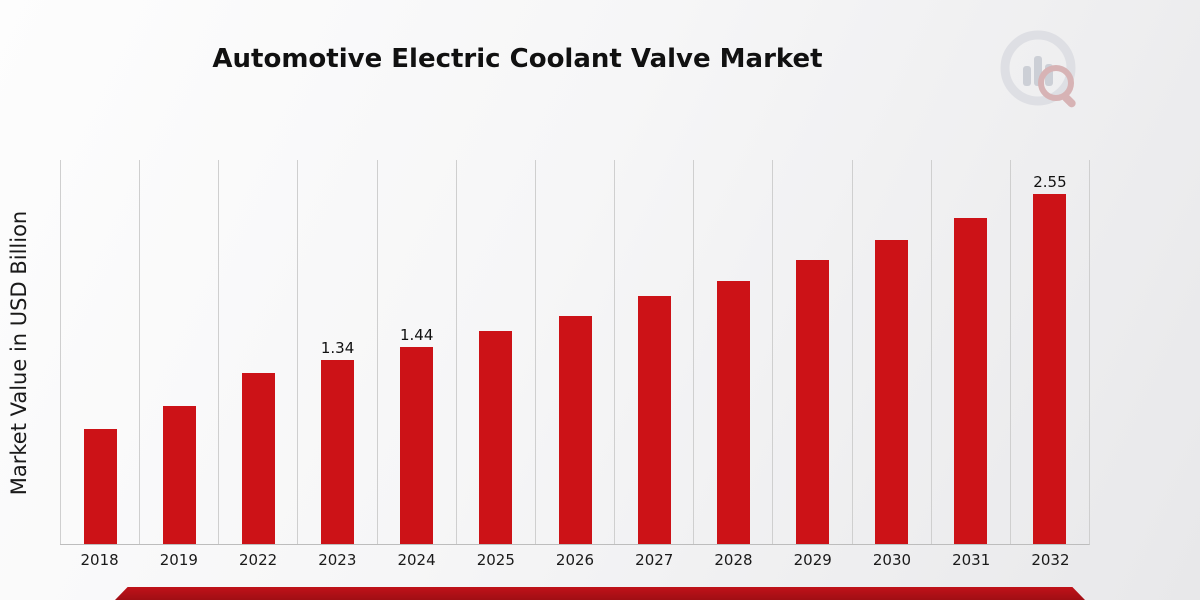 The image size is (1200, 600). Describe the element at coordinates (1050, 560) in the screenshot. I see `x-tick-2032: 2032` at that location.